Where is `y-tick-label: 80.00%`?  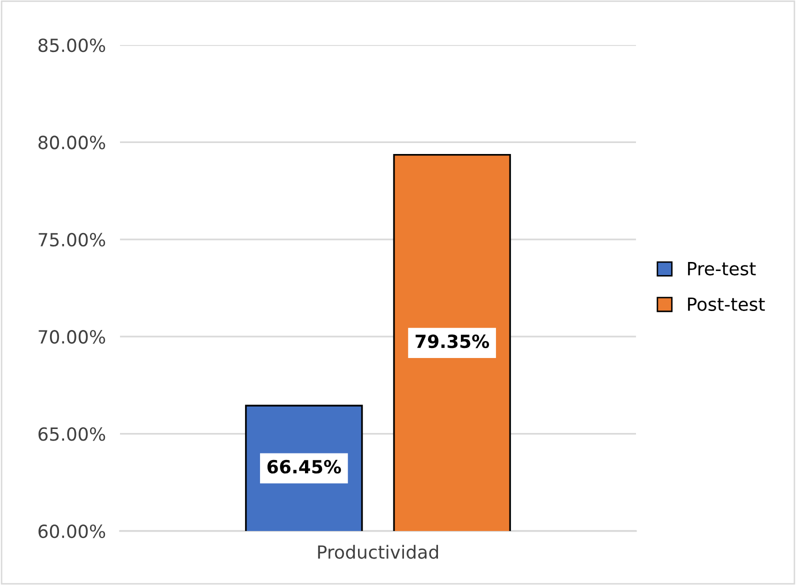
y-tick-label: 80.00% is located at coordinates (72, 143).